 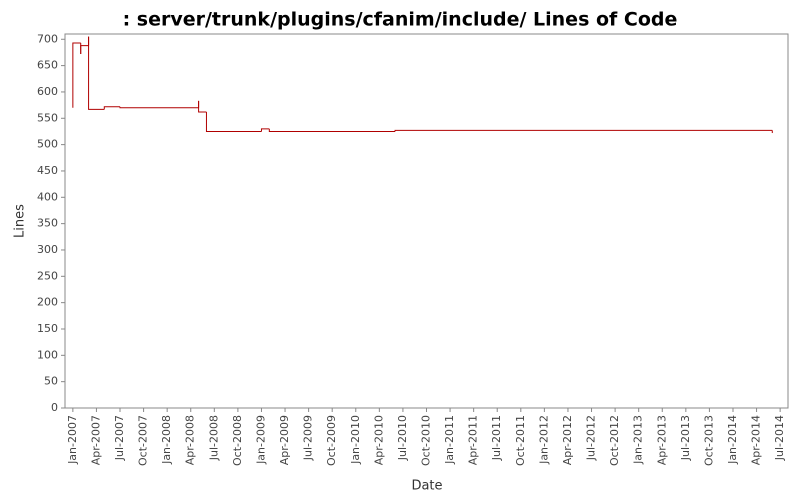 What do you see at coordinates (47, 196) in the screenshot?
I see `y-tick-label: 400` at bounding box center [47, 196].